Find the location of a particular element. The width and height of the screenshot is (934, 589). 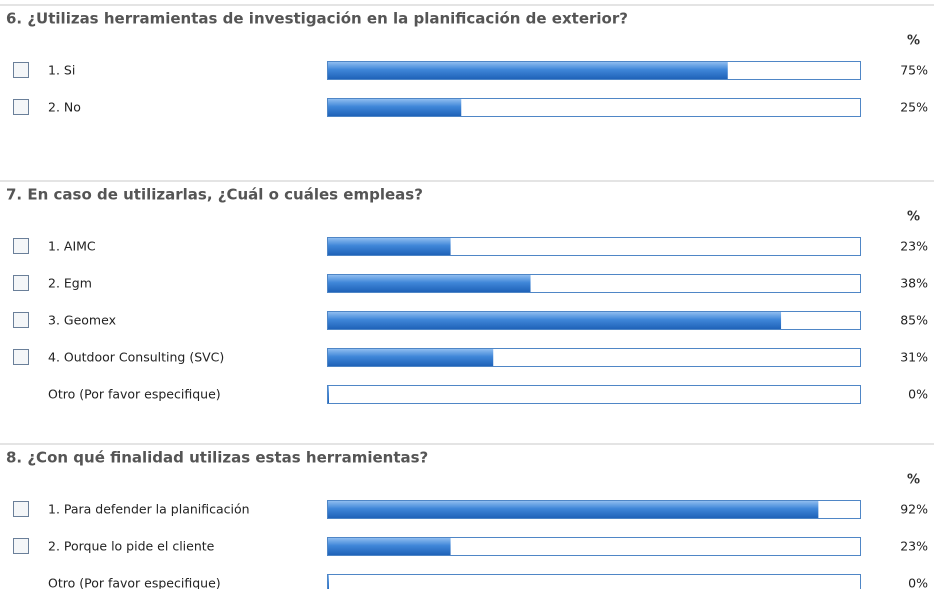

option-label: 4. Outdoor Consulting (SVC) is located at coordinates (136, 357).